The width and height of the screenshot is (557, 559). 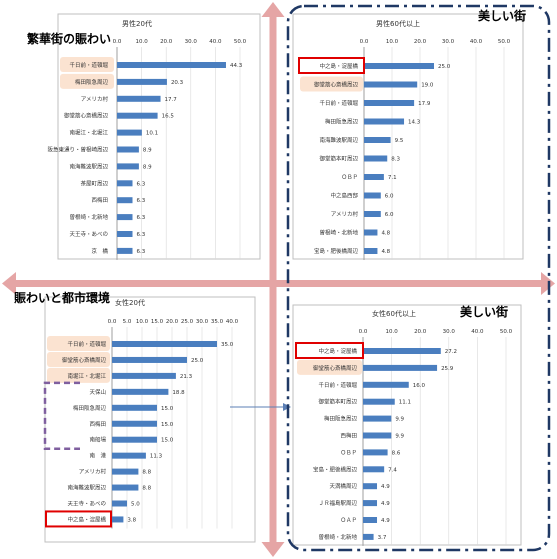 I want to click on value-label: 25.0, so click(x=197, y=361).